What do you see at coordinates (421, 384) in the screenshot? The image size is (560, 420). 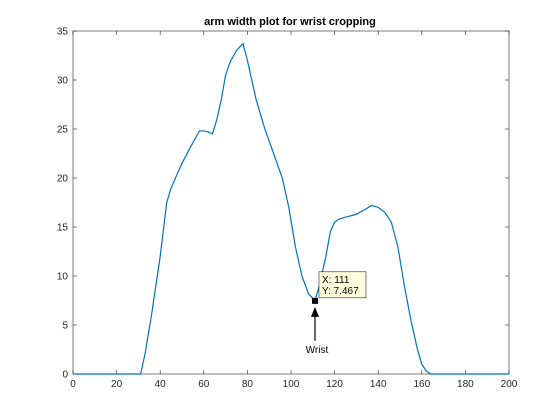 I see `x-tick-label: 160` at bounding box center [421, 384].